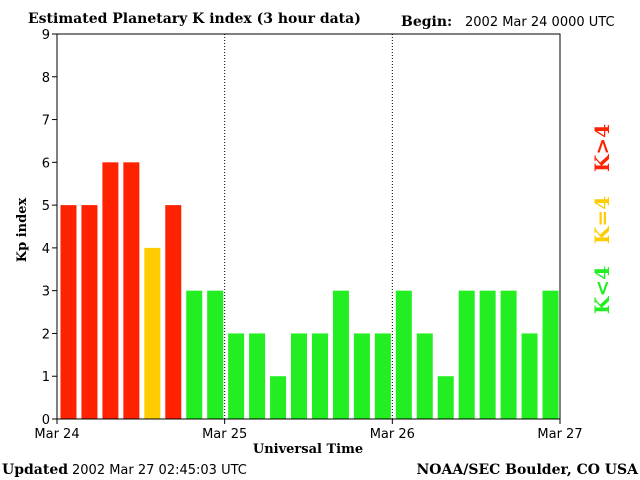  What do you see at coordinates (46, 35) in the screenshot?
I see `y-tick-label: 9` at bounding box center [46, 35].